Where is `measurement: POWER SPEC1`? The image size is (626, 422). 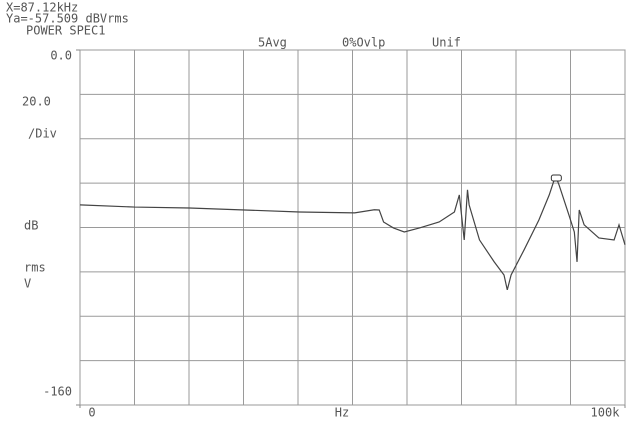
measurement: POWER SPEC1 is located at coordinates (65, 31).